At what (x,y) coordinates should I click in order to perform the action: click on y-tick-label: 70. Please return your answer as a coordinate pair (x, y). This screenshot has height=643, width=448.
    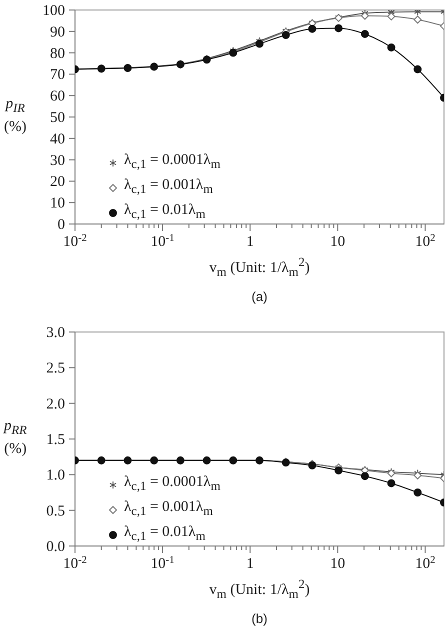
    Looking at the image, I should click on (57, 75).